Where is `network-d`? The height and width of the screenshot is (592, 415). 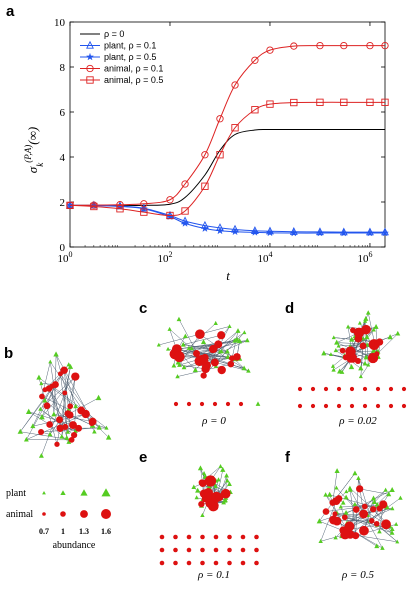 network-d is located at coordinates (352, 359).